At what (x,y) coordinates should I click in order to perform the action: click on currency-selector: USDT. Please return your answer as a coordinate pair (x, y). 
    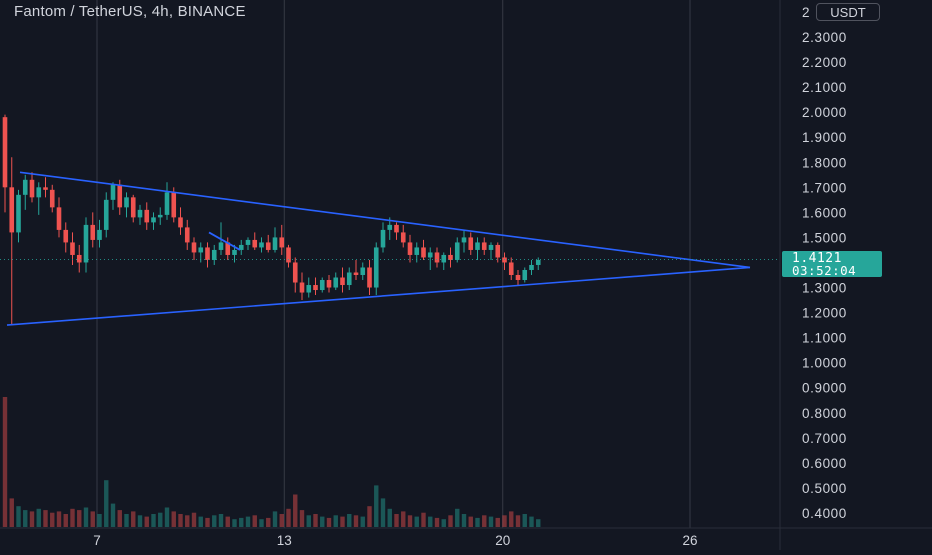
    Looking at the image, I should click on (848, 12).